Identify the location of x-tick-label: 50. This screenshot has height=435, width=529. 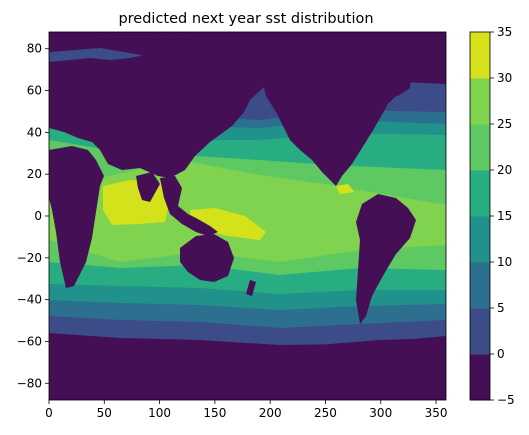
(104, 413).